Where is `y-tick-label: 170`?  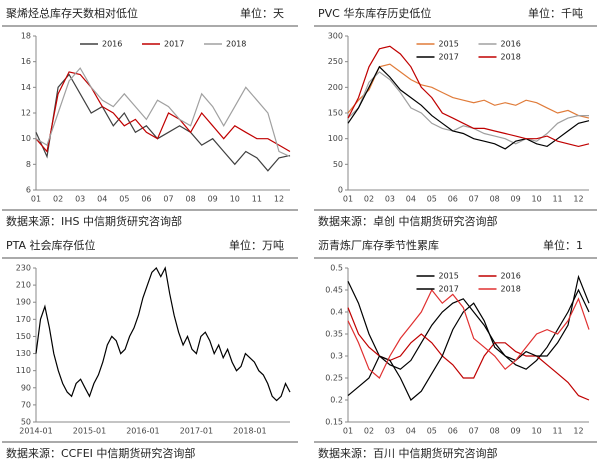 y-tick-label: 170 is located at coordinates (23, 319).